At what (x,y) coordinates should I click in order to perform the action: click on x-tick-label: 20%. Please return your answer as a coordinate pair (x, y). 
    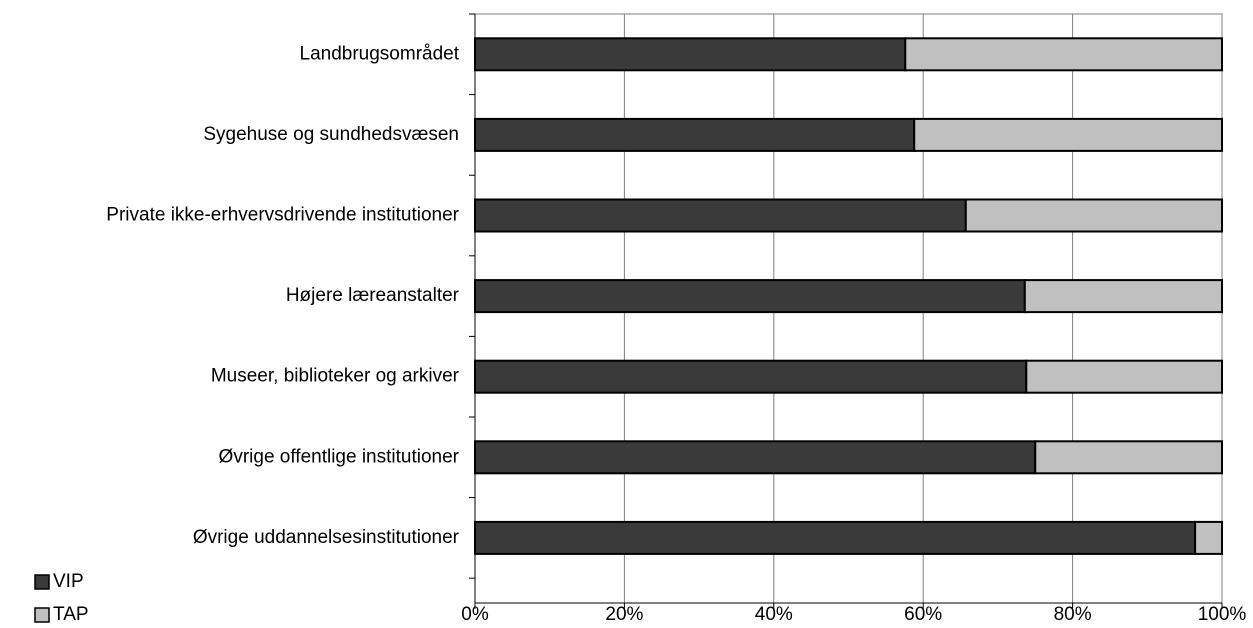
    Looking at the image, I should click on (624, 614).